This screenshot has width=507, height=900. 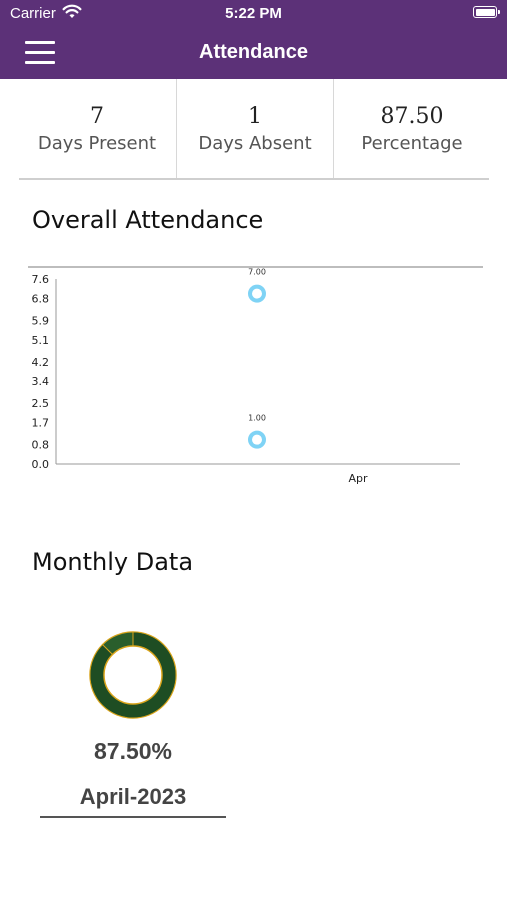 What do you see at coordinates (41, 298) in the screenshot?
I see `y-tick-label: 6.8` at bounding box center [41, 298].